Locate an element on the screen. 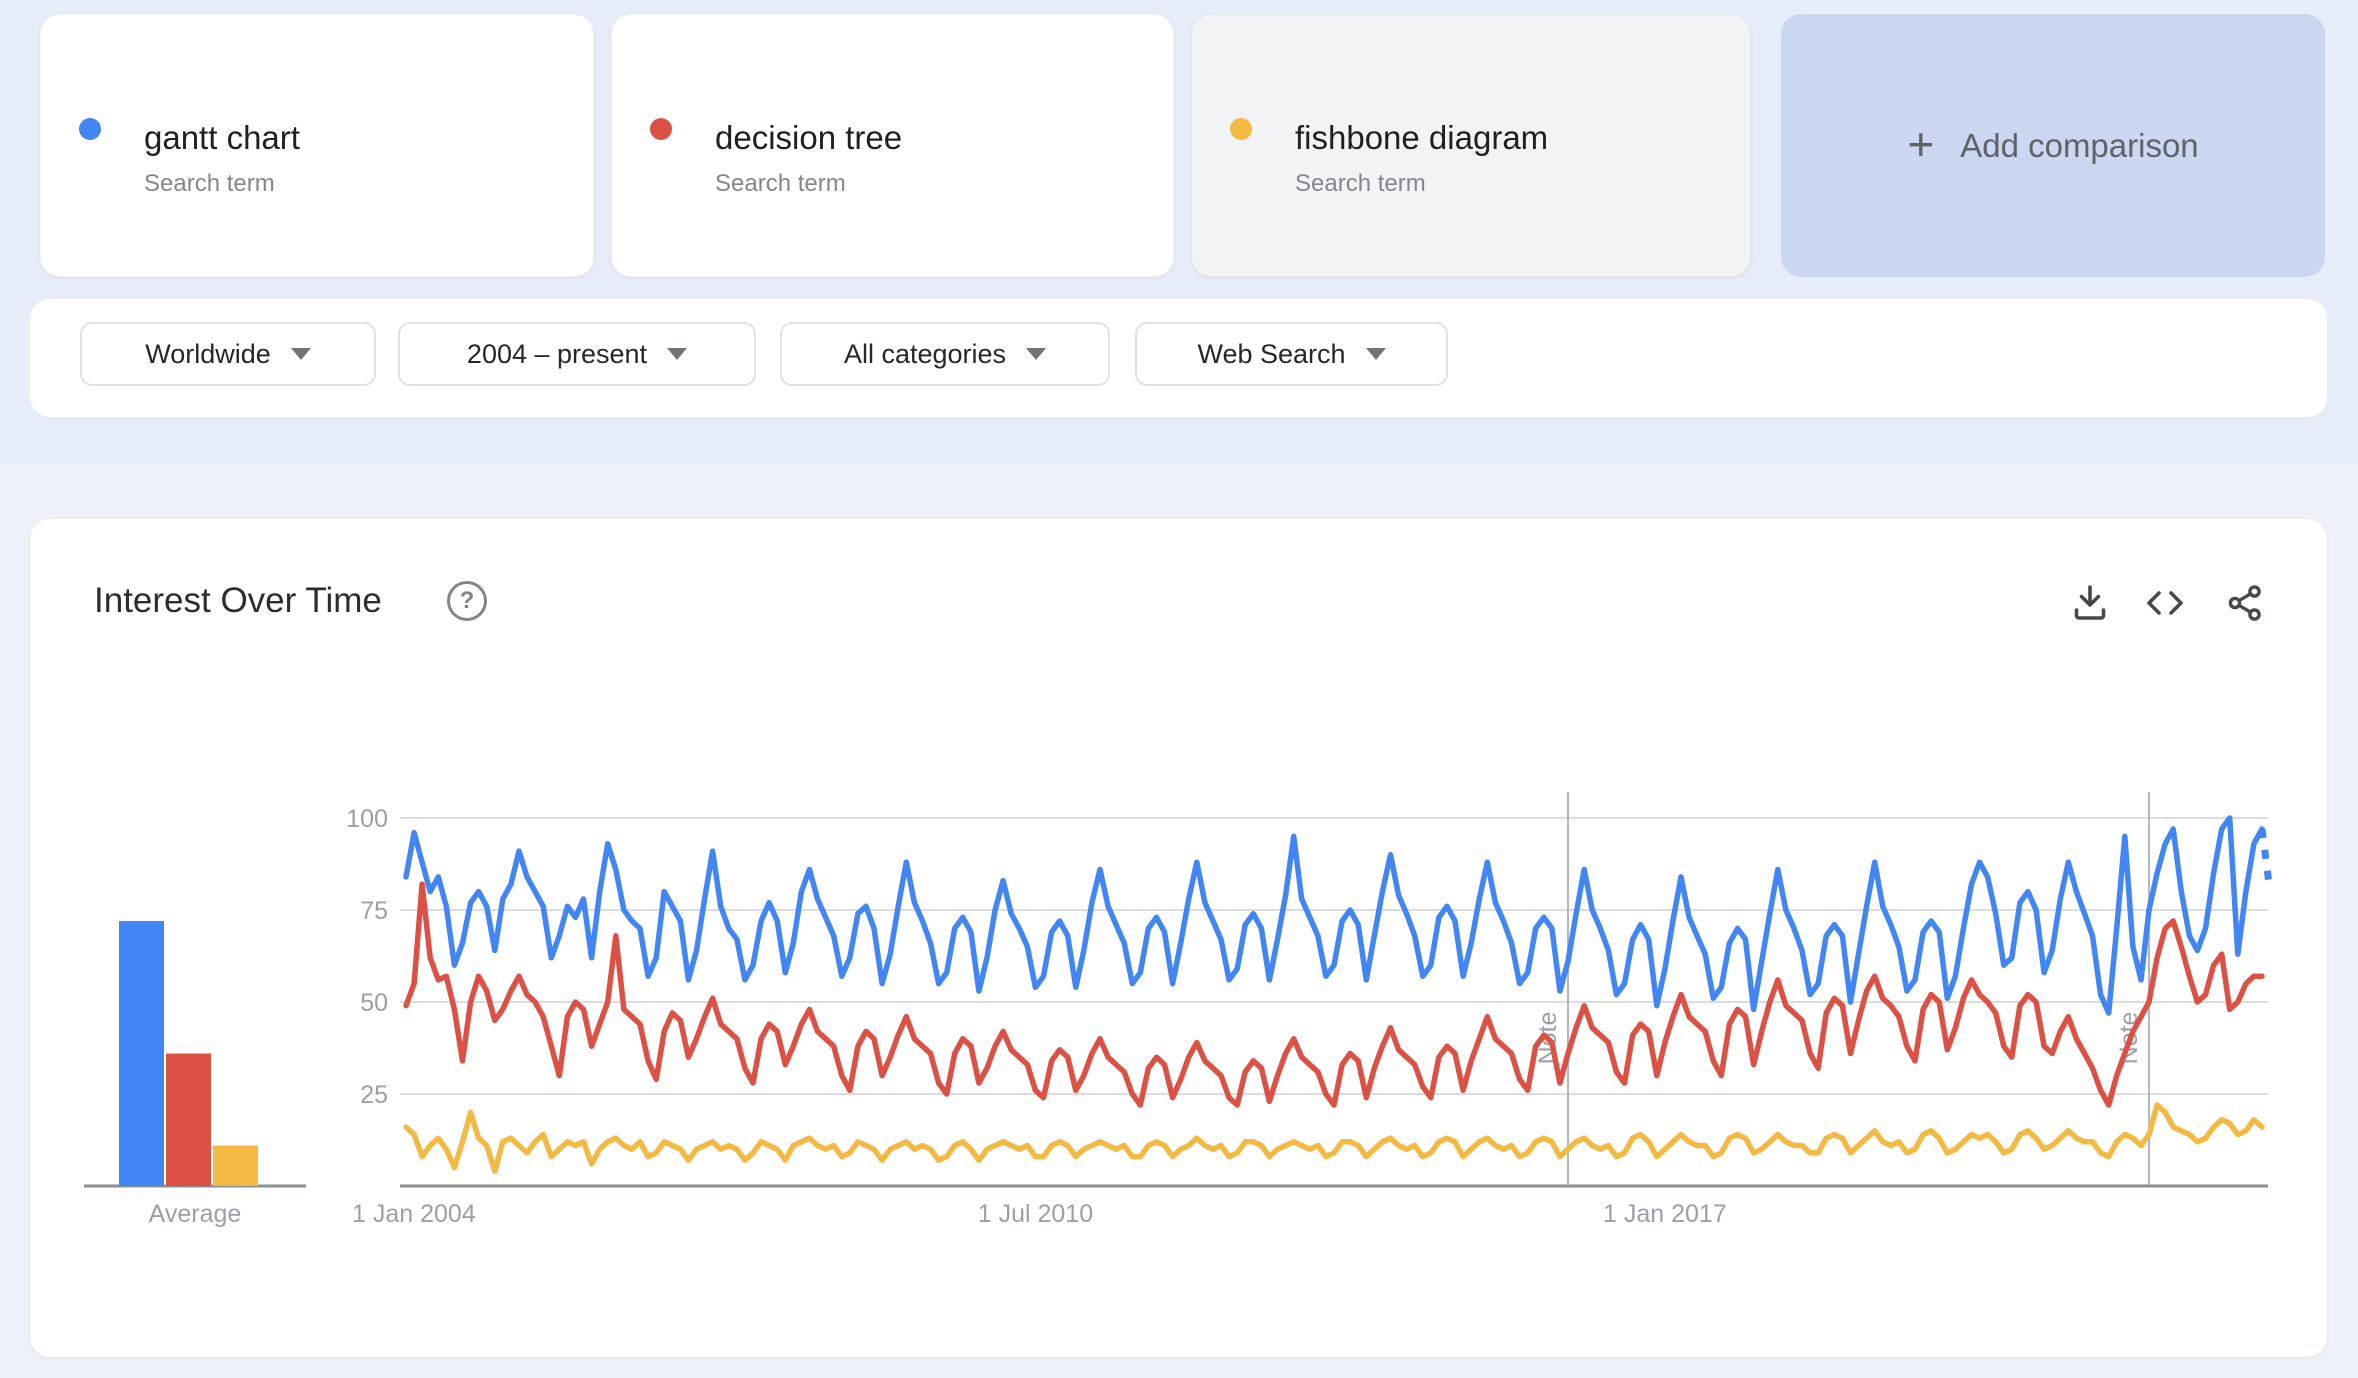 The width and height of the screenshot is (2358, 1378). term-card-gantt-chart: gantt chart Search term is located at coordinates (317, 145).